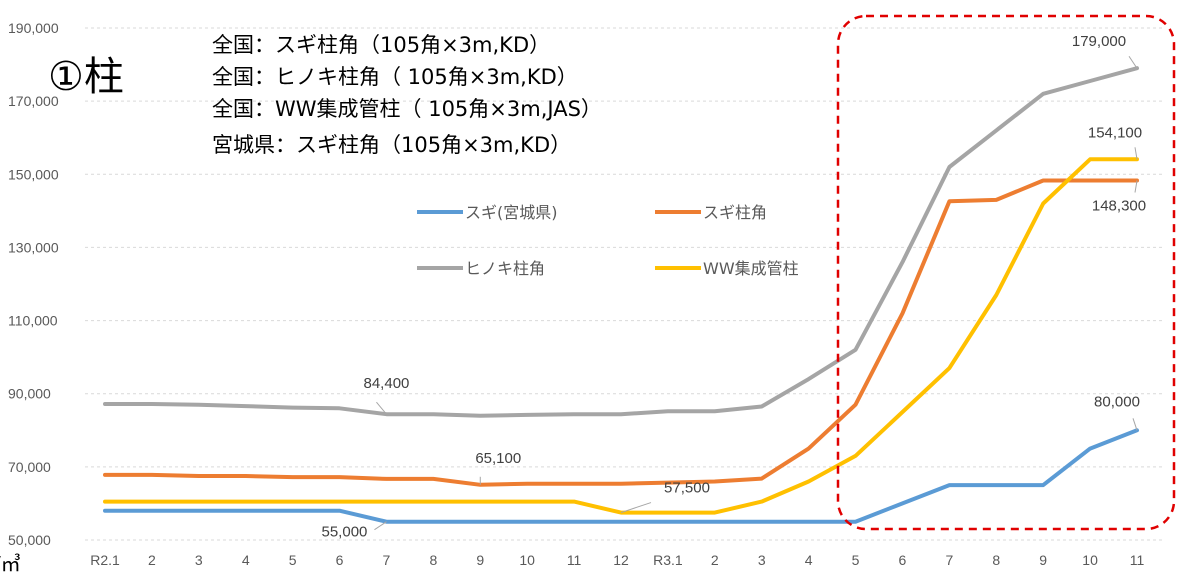  What do you see at coordinates (345, 532) in the screenshot?
I see `data-label: 55,000` at bounding box center [345, 532].